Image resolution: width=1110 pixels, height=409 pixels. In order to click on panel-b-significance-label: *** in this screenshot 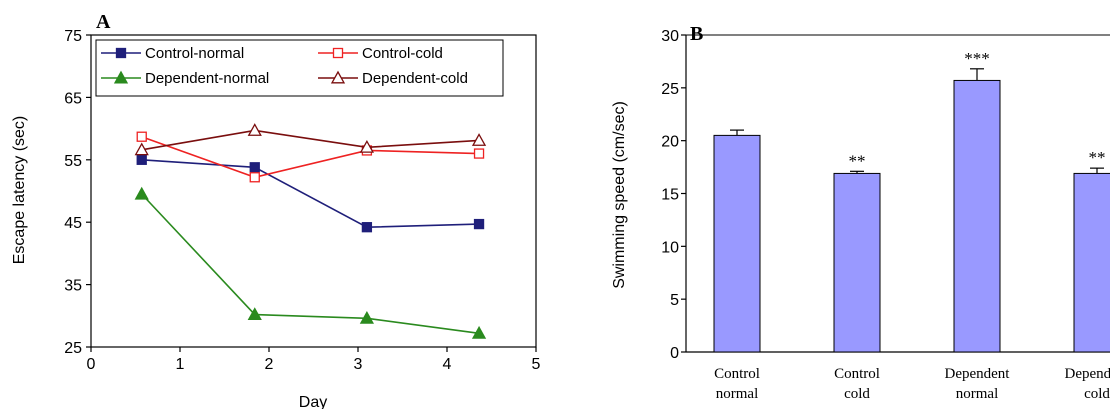, I will do `click(977, 58)`.